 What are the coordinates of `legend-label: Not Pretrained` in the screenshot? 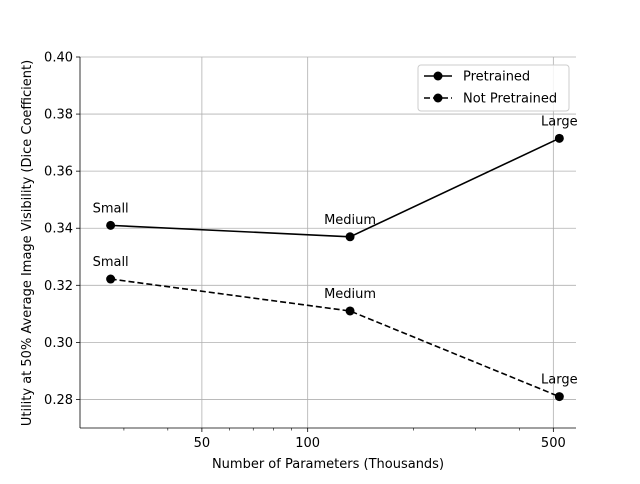 It's located at (510, 99).